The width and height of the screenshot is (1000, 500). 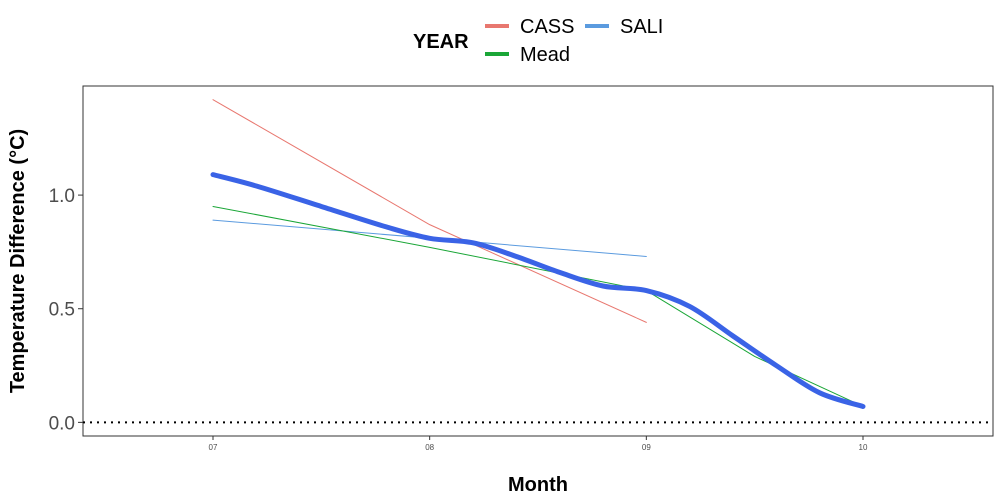 I want to click on x-axis-title: Month, so click(x=538, y=485).